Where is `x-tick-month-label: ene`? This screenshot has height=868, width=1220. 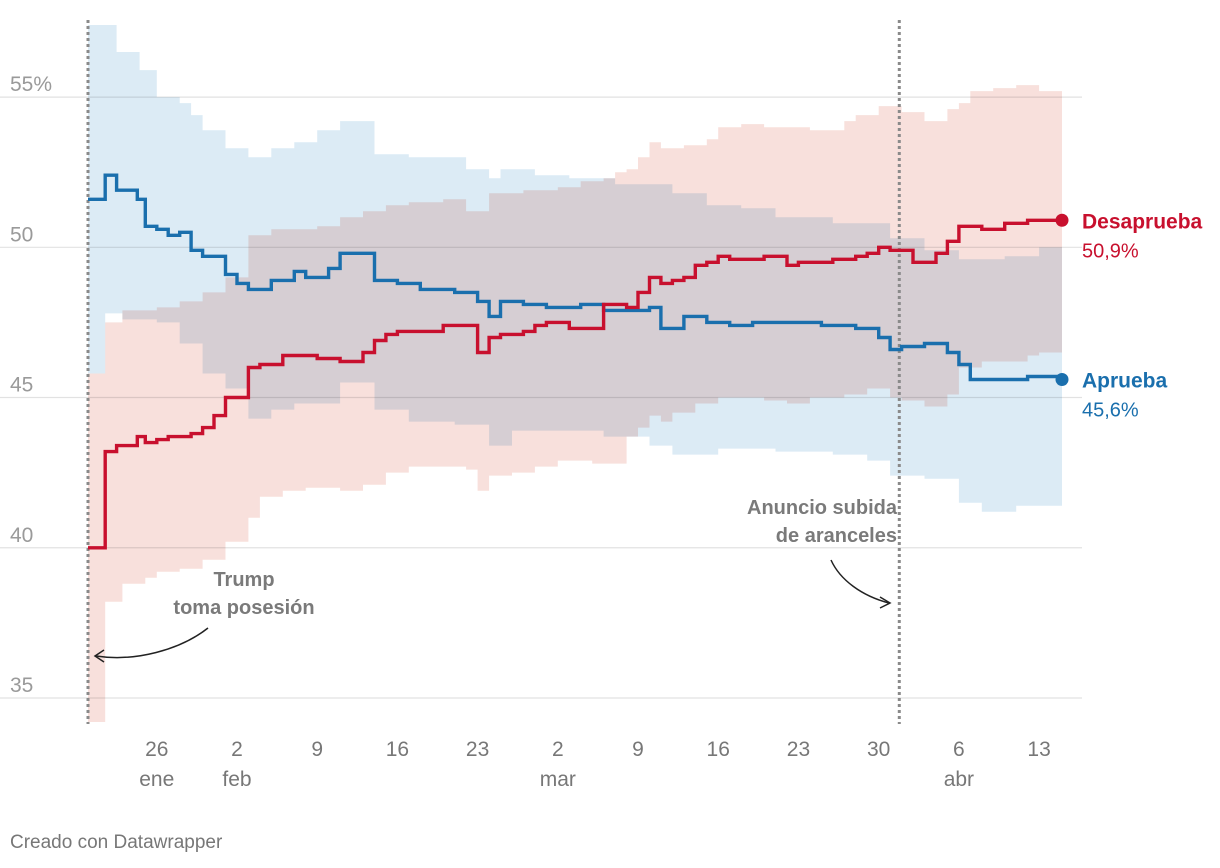
x-tick-month-label: ene is located at coordinates (156, 779).